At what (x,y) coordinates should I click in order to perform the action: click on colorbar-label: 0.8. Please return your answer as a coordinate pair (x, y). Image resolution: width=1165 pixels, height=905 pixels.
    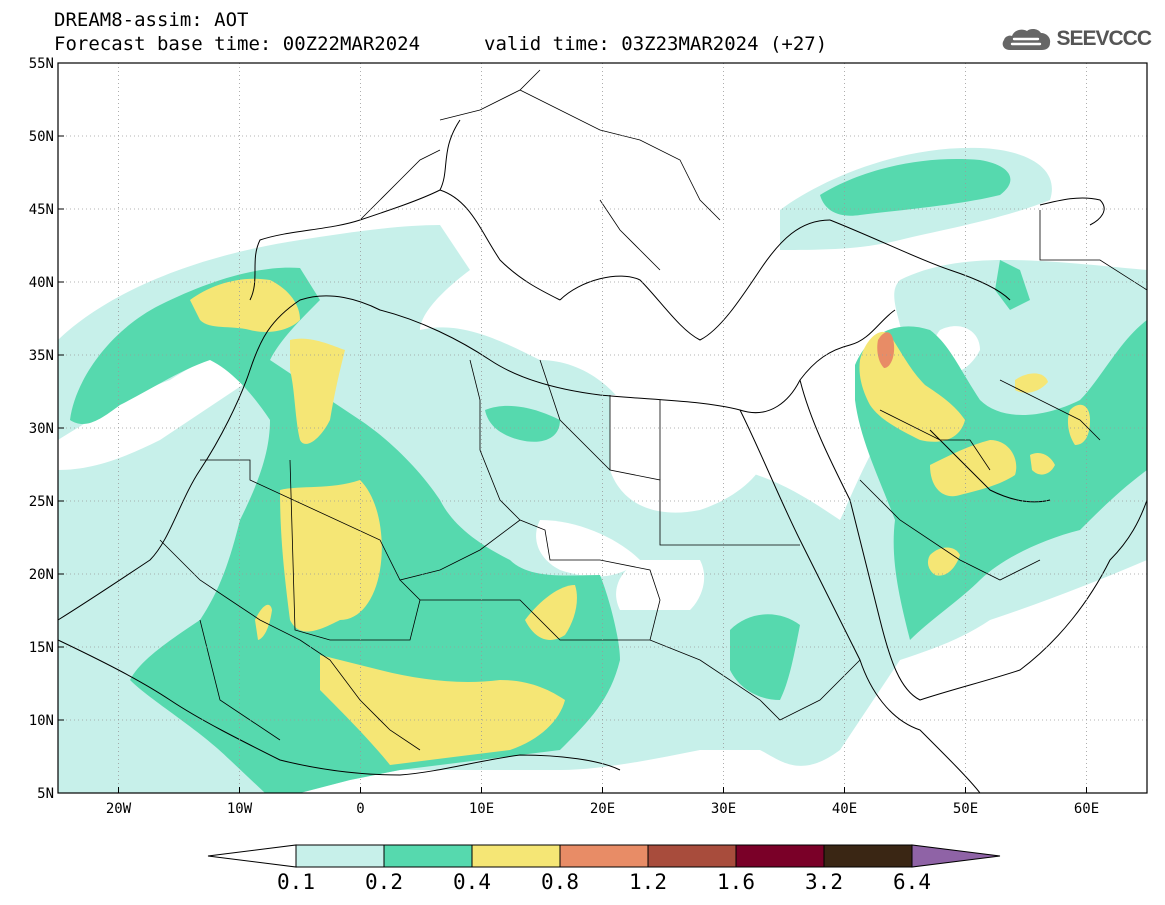
    Looking at the image, I should click on (560, 882).